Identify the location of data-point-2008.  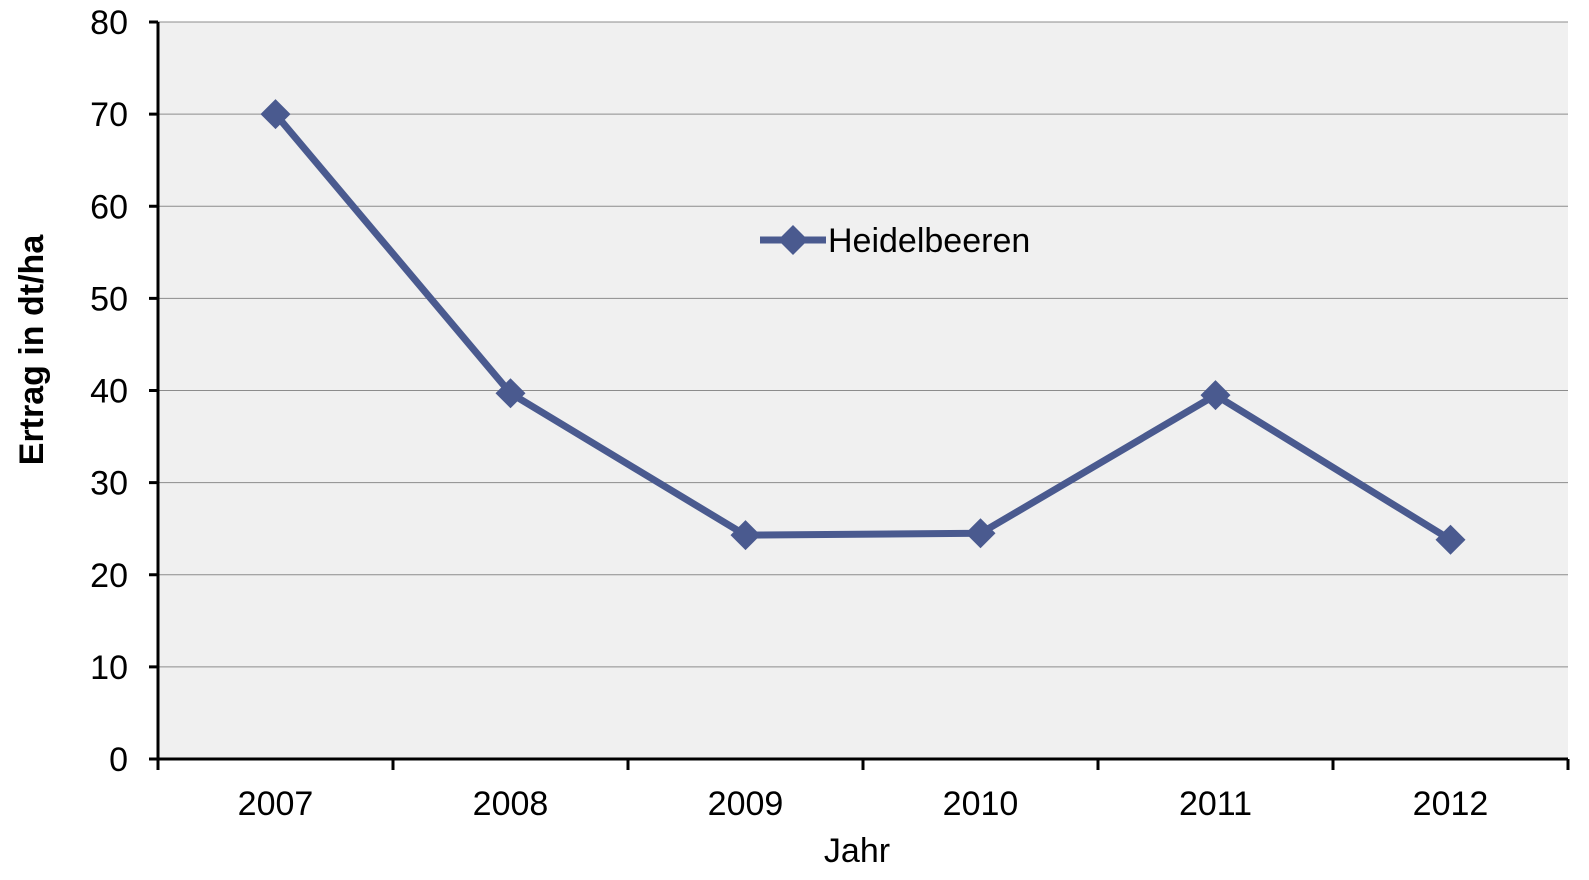
(510, 393).